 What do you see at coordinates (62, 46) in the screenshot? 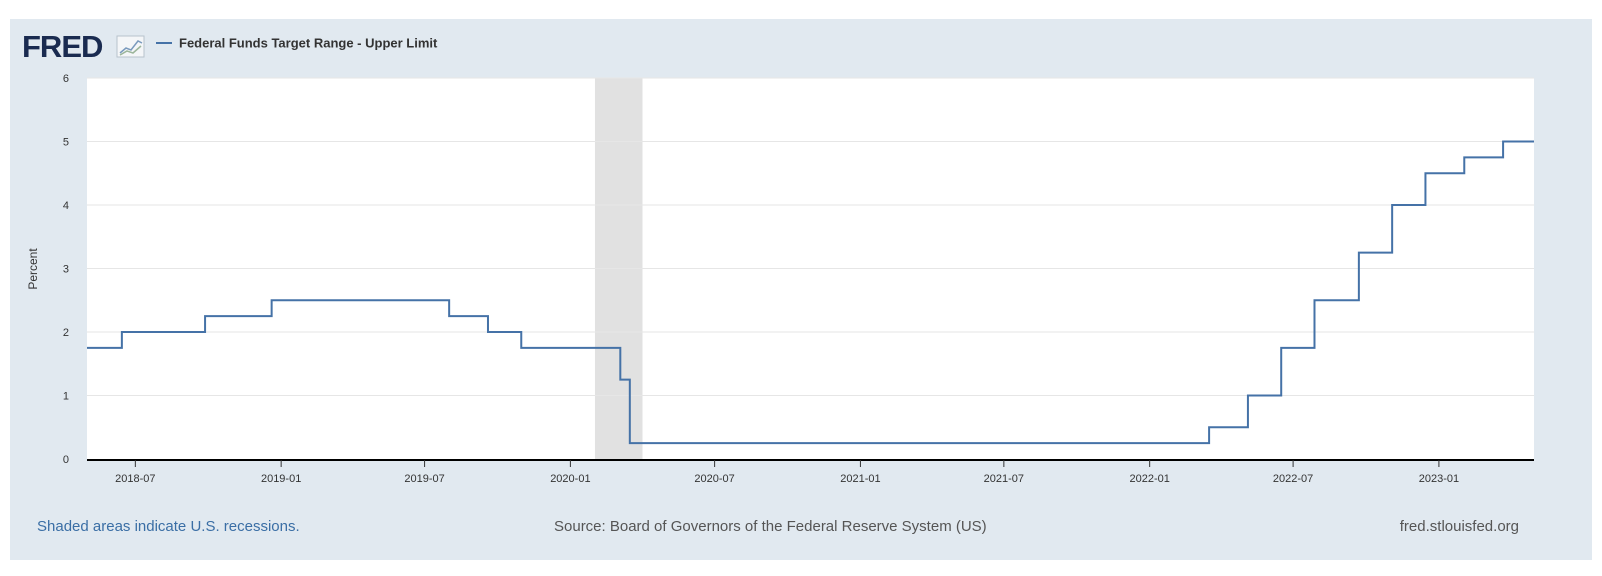
I see `fred-logo-text: FRED` at bounding box center [62, 46].